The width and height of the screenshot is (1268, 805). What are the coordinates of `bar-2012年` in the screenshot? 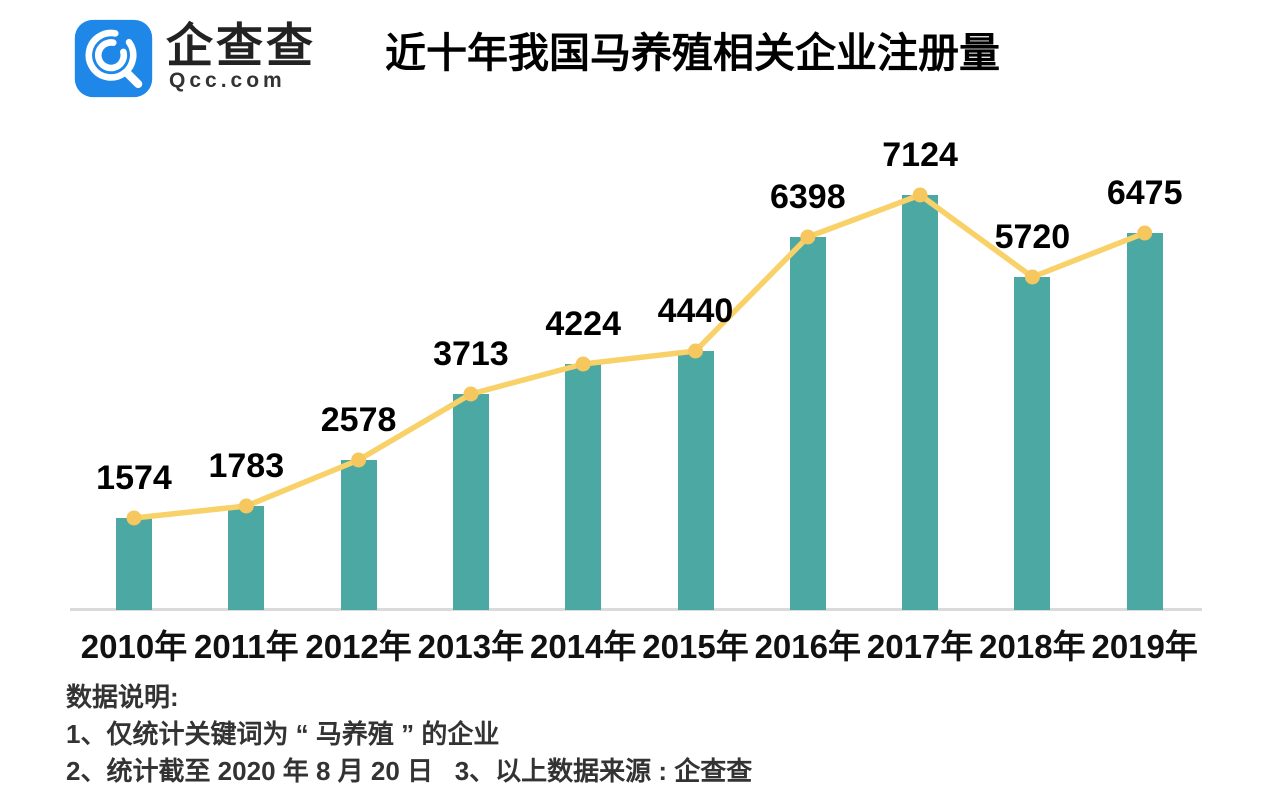 It's located at (358, 535).